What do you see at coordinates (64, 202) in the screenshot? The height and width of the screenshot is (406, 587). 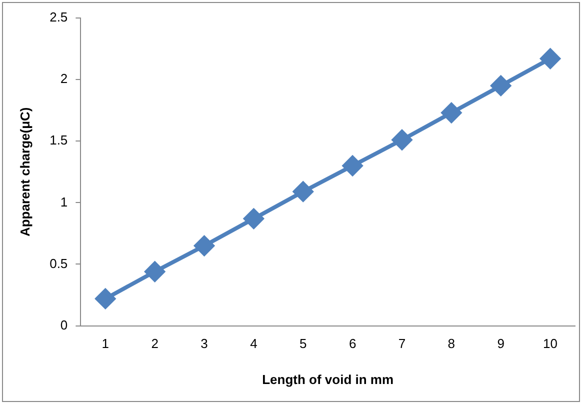 I see `y-tick-label: 1` at bounding box center [64, 202].